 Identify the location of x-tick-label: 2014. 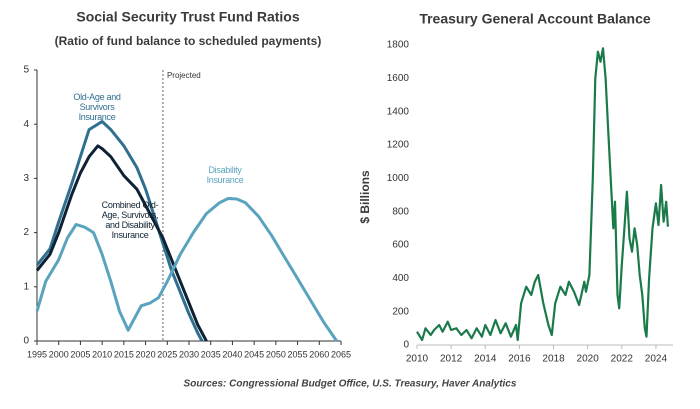
(485, 359).